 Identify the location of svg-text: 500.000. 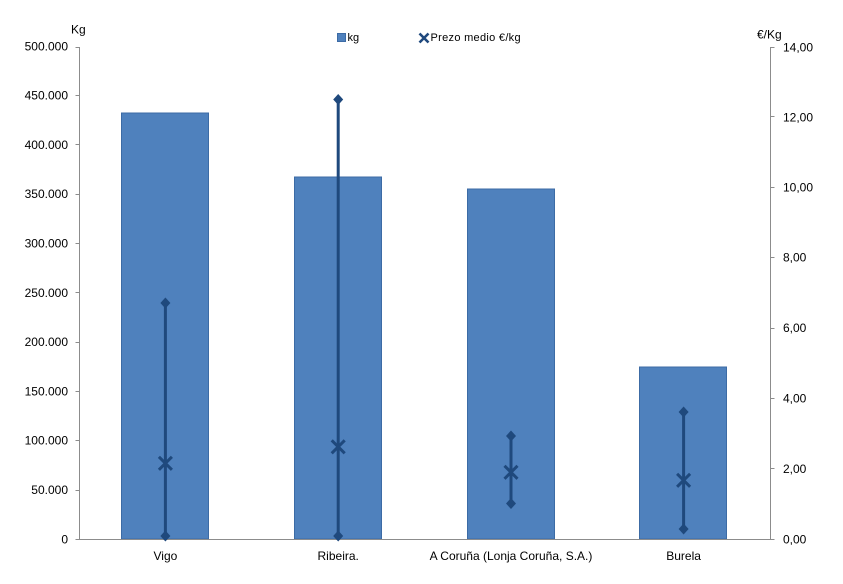
(47, 47).